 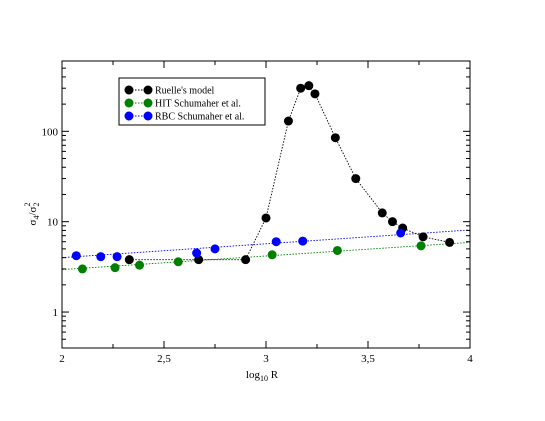 What do you see at coordinates (198, 104) in the screenshot?
I see `legend-label-hit-schumaher-et-al: HIT Schumaher et al.` at bounding box center [198, 104].